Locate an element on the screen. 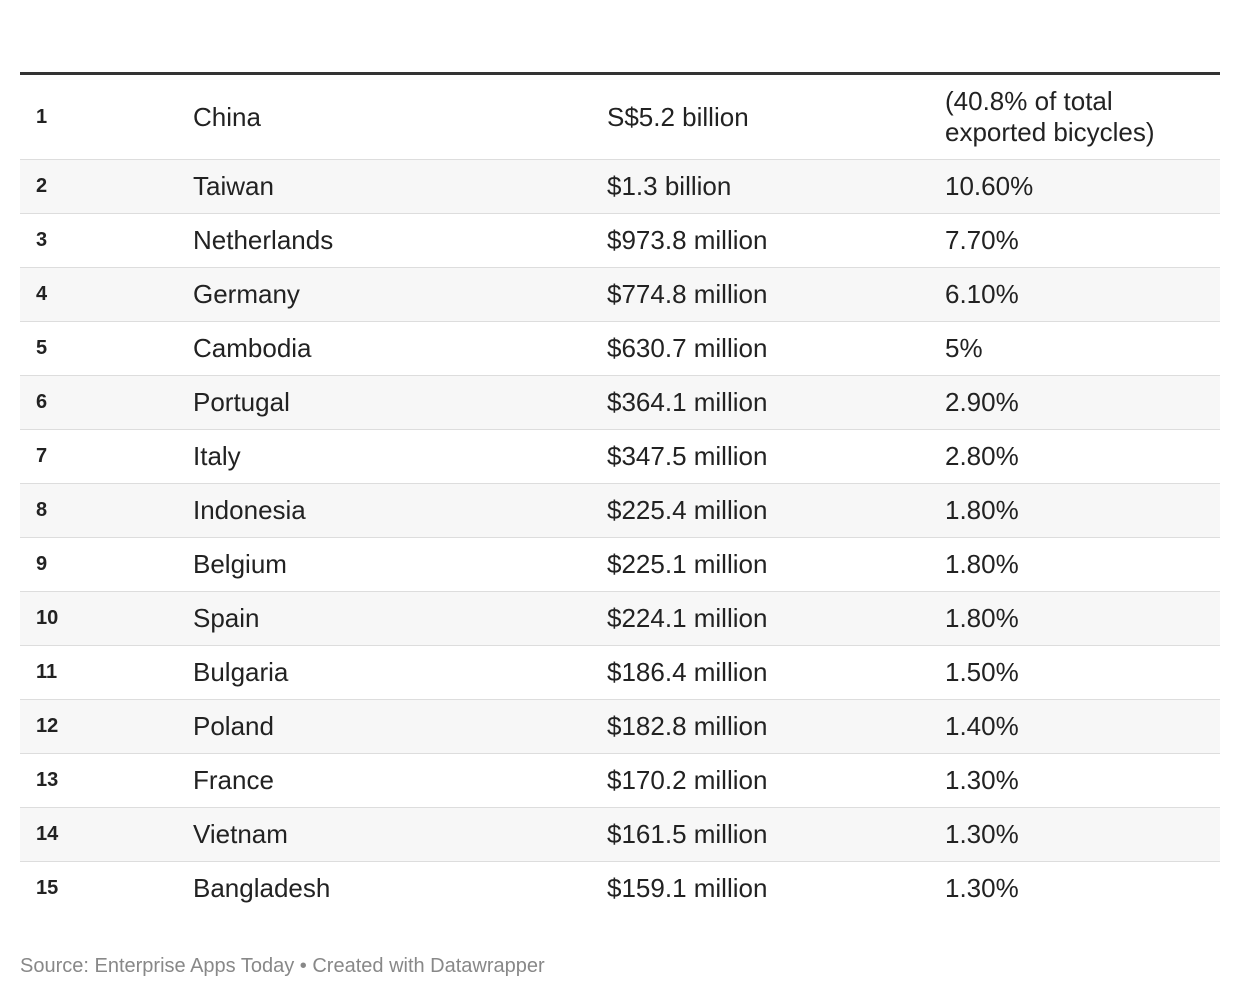 This screenshot has height=1002, width=1240. country-cell: Indonesia is located at coordinates (400, 510).